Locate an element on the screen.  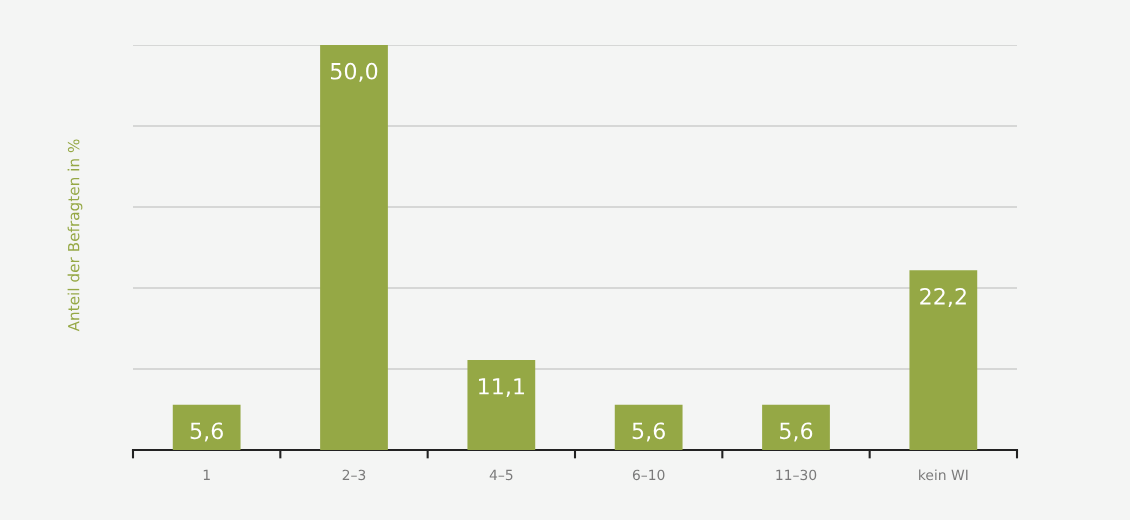
x-tick-label: 11–30 is located at coordinates (796, 475).